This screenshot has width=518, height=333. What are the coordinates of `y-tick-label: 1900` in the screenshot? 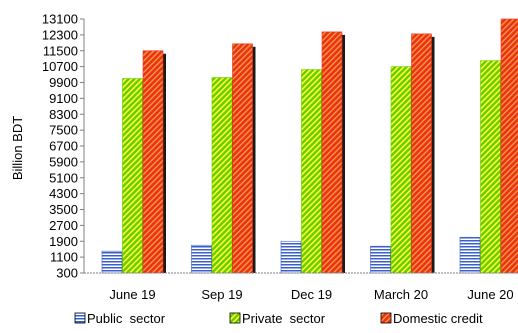 It's located at (63, 241).